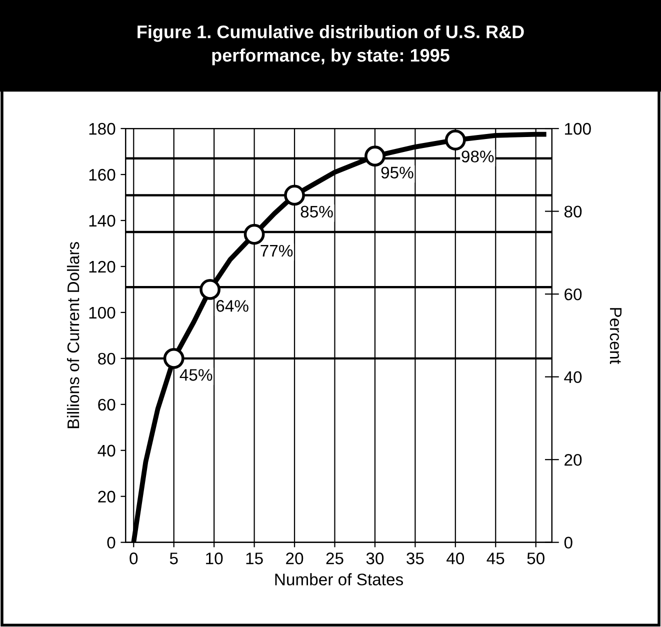 Image resolution: width=661 pixels, height=627 pixels. I want to click on x-tick-label: 40, so click(455, 558).